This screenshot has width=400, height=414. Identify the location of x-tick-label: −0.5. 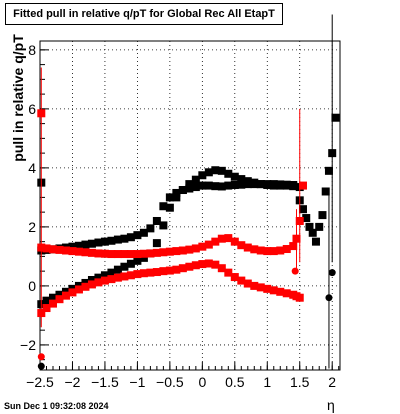
(170, 382).